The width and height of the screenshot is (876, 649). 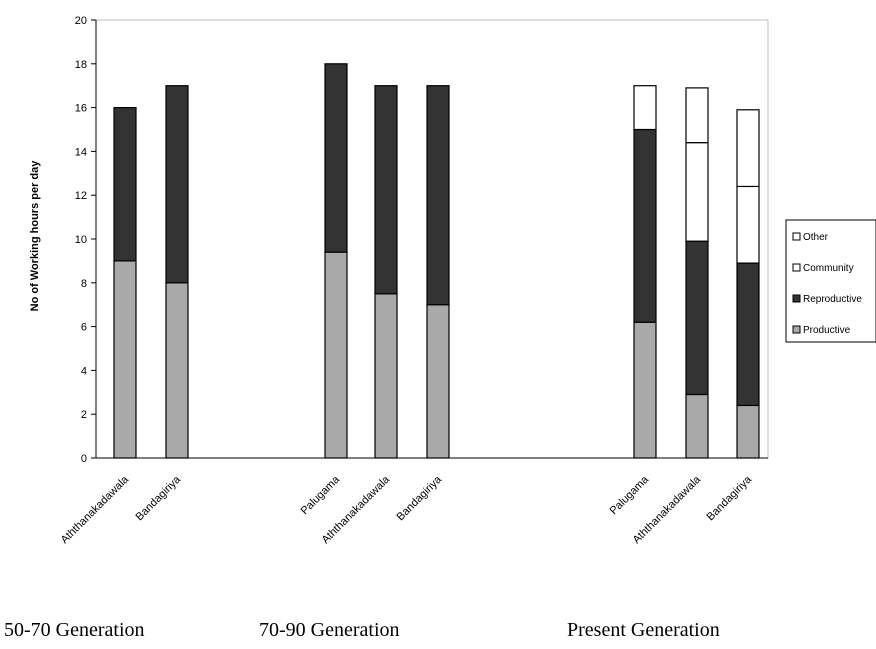 I want to click on y-tick-label: 0, so click(x=84, y=459).